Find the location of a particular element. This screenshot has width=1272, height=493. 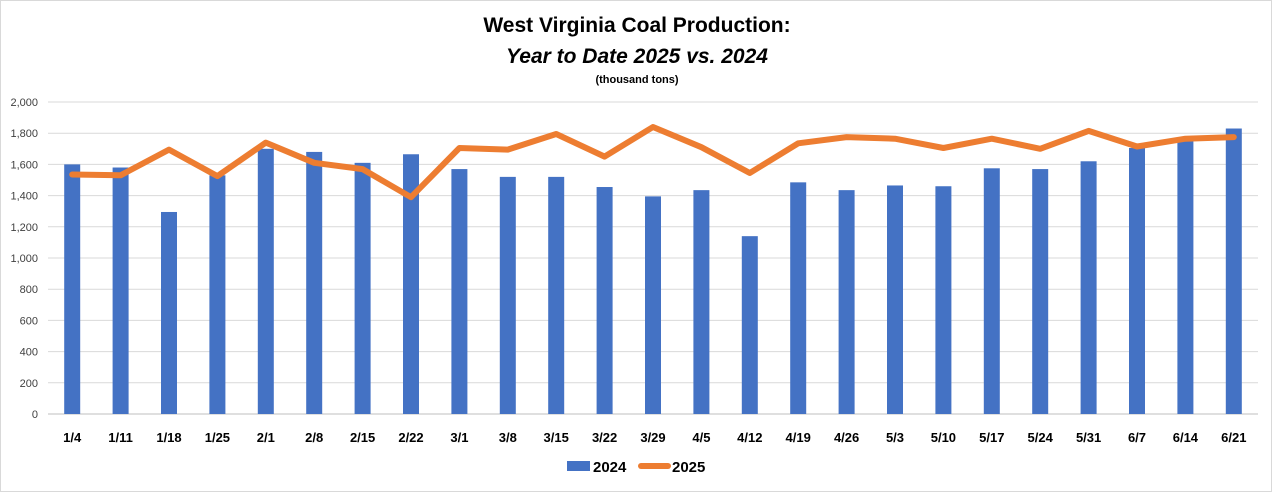

x-tick-label: 4/12 is located at coordinates (749, 437).